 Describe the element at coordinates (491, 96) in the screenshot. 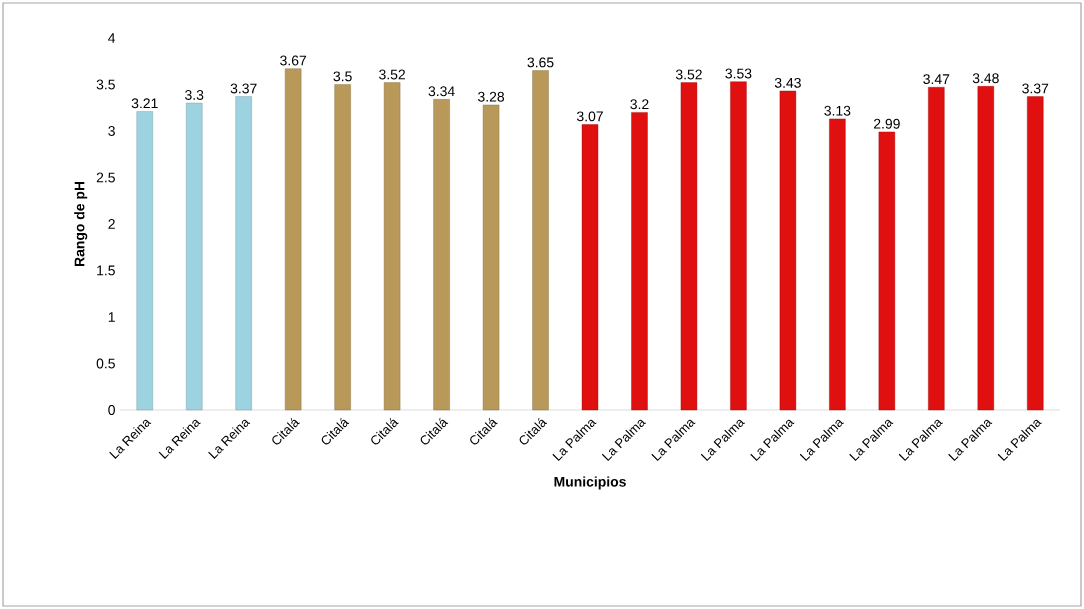

I see `data-label: 3.28` at that location.